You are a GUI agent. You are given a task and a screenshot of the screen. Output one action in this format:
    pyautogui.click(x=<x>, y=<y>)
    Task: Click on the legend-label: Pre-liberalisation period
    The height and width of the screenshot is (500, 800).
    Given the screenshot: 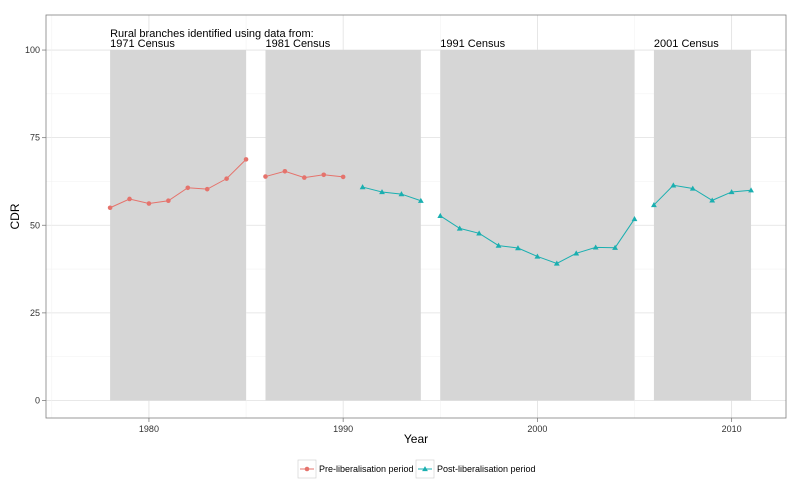 What is the action you would take?
    pyautogui.click(x=366, y=469)
    